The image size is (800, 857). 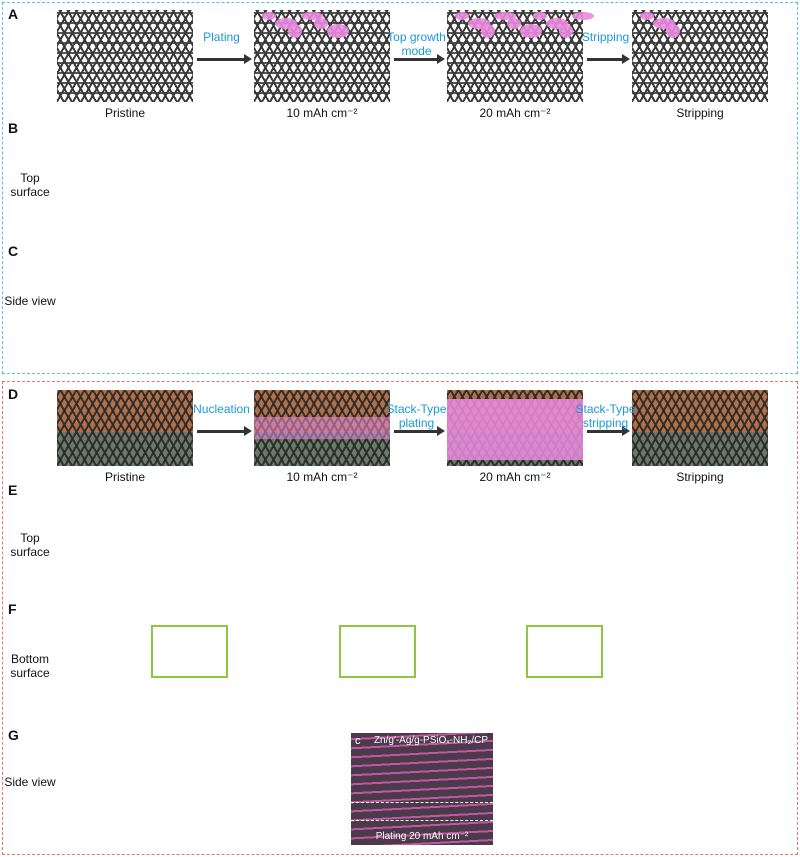 I want to click on caption: Completely stripping, so click(x=714, y=836).